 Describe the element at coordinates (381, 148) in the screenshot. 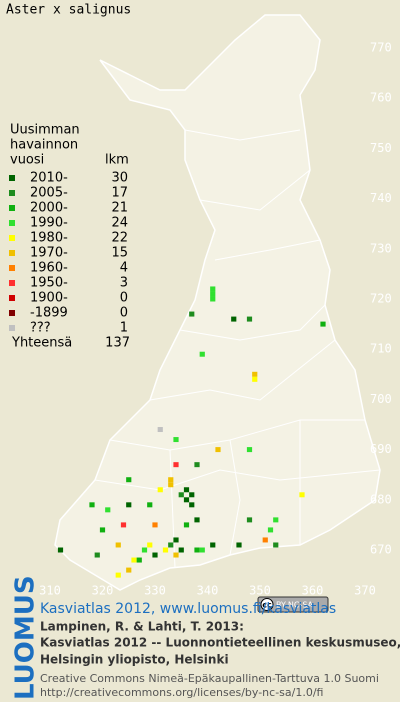

I see `y-tick-label: 750` at that location.